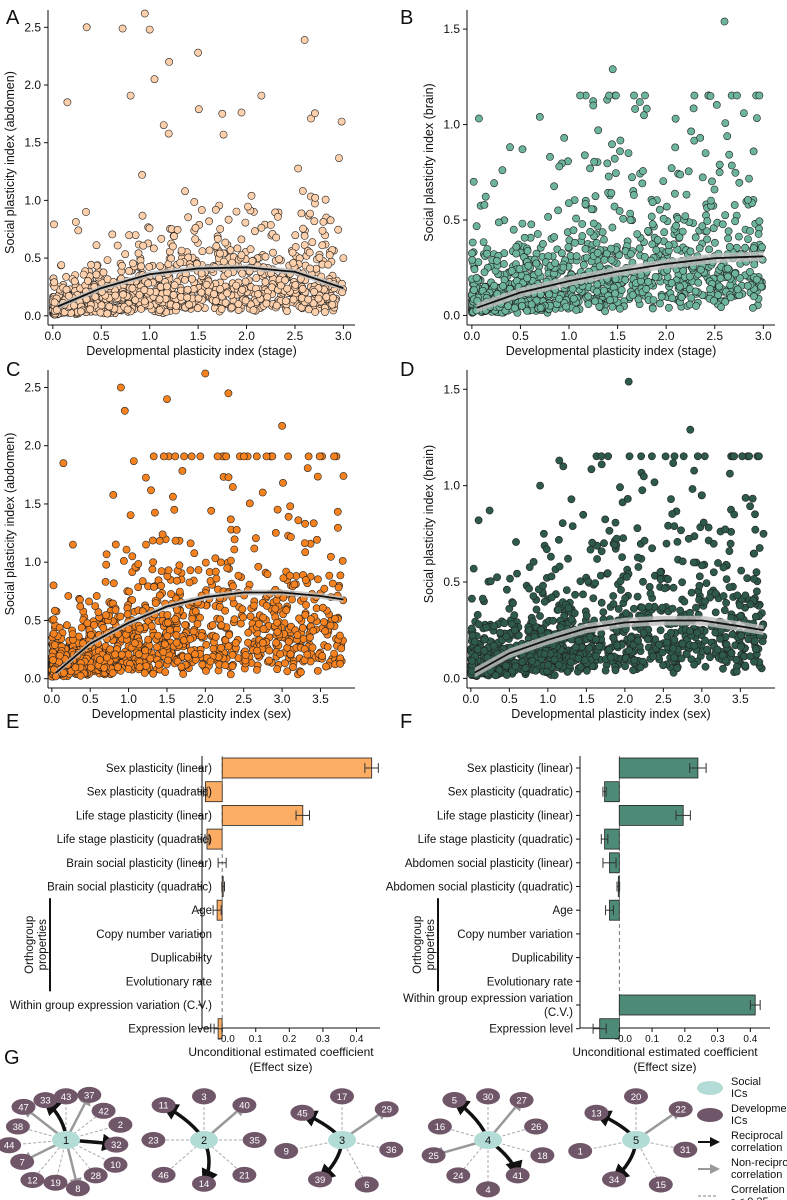 This screenshot has height=1200, width=787. Describe the element at coordinates (451, 678) in the screenshot. I see `y-tick-label: 0.0` at that location.